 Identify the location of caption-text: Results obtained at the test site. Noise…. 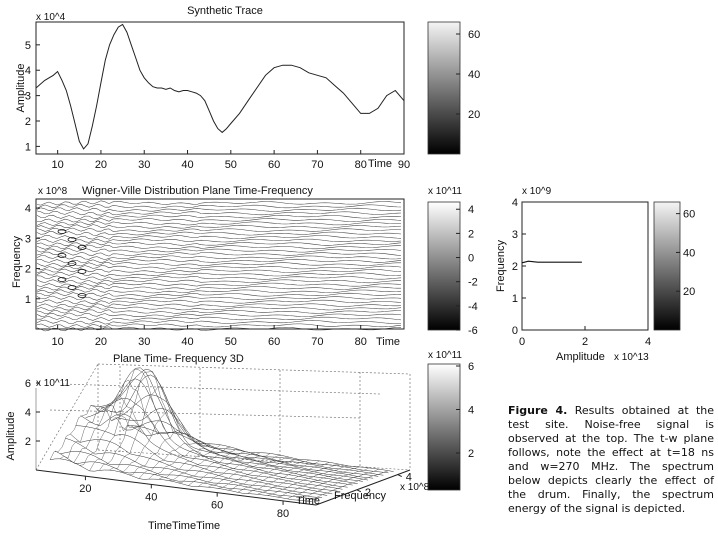
(611, 459).